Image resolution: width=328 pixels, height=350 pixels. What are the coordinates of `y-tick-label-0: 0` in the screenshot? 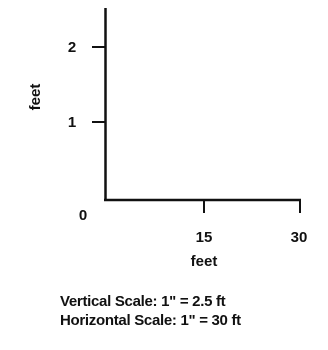 It's located at (83, 215).